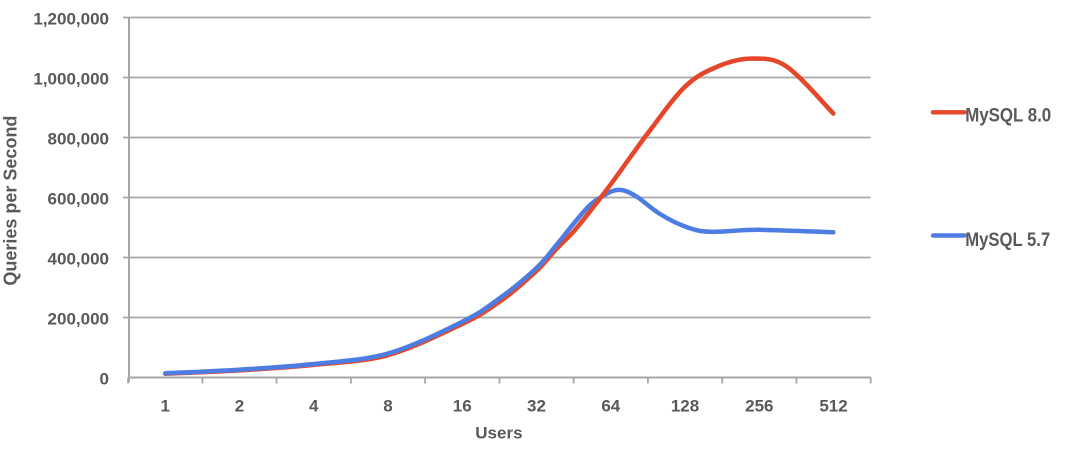 This screenshot has height=452, width=1080. What do you see at coordinates (610, 406) in the screenshot?
I see `svg-text: 64` at bounding box center [610, 406].